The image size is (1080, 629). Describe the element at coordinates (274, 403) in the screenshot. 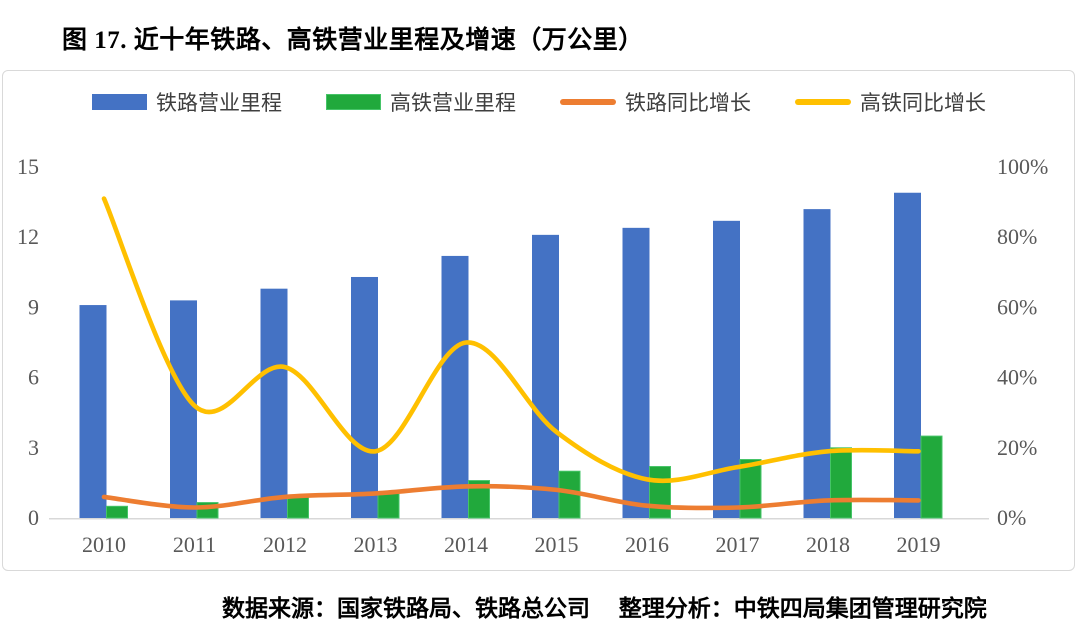

I see `bar-railway-2012` at that location.